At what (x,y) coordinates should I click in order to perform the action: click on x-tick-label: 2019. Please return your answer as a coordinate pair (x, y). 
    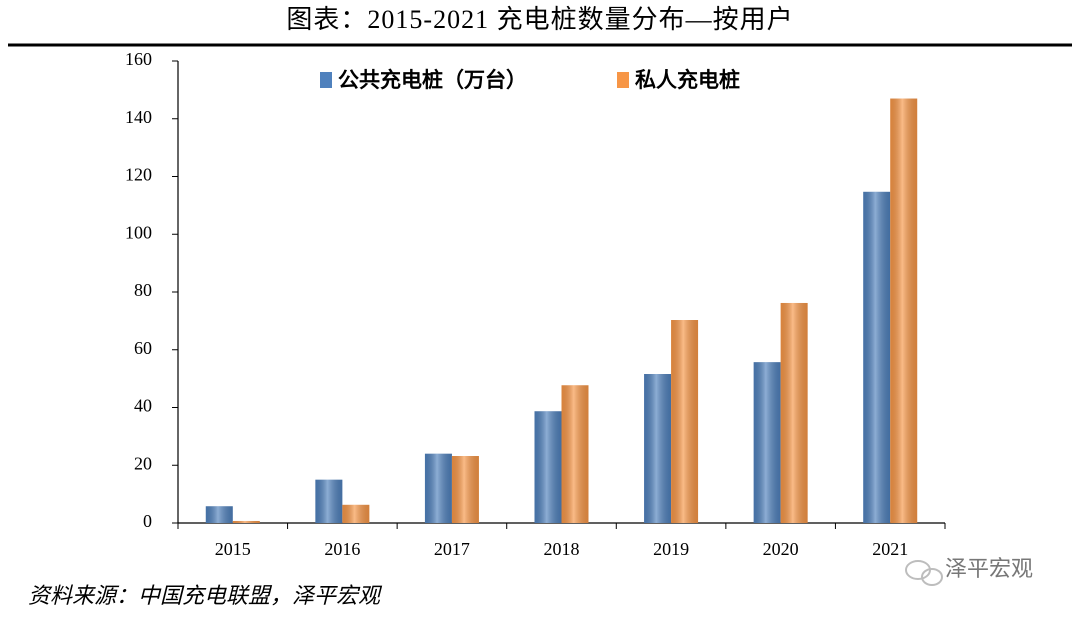
    Looking at the image, I should click on (671, 549).